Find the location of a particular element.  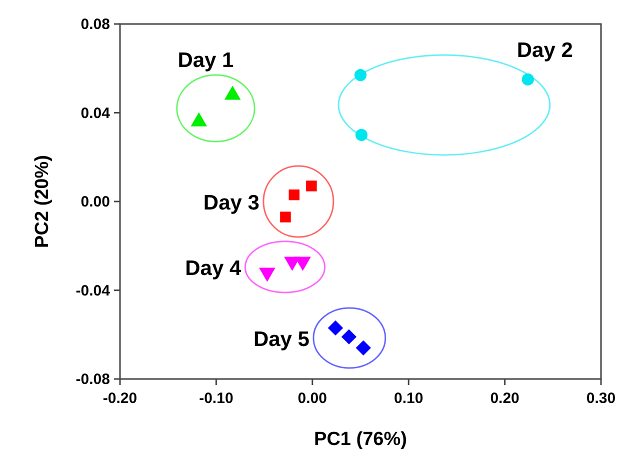

series-label: Day 5 is located at coordinates (281, 339).